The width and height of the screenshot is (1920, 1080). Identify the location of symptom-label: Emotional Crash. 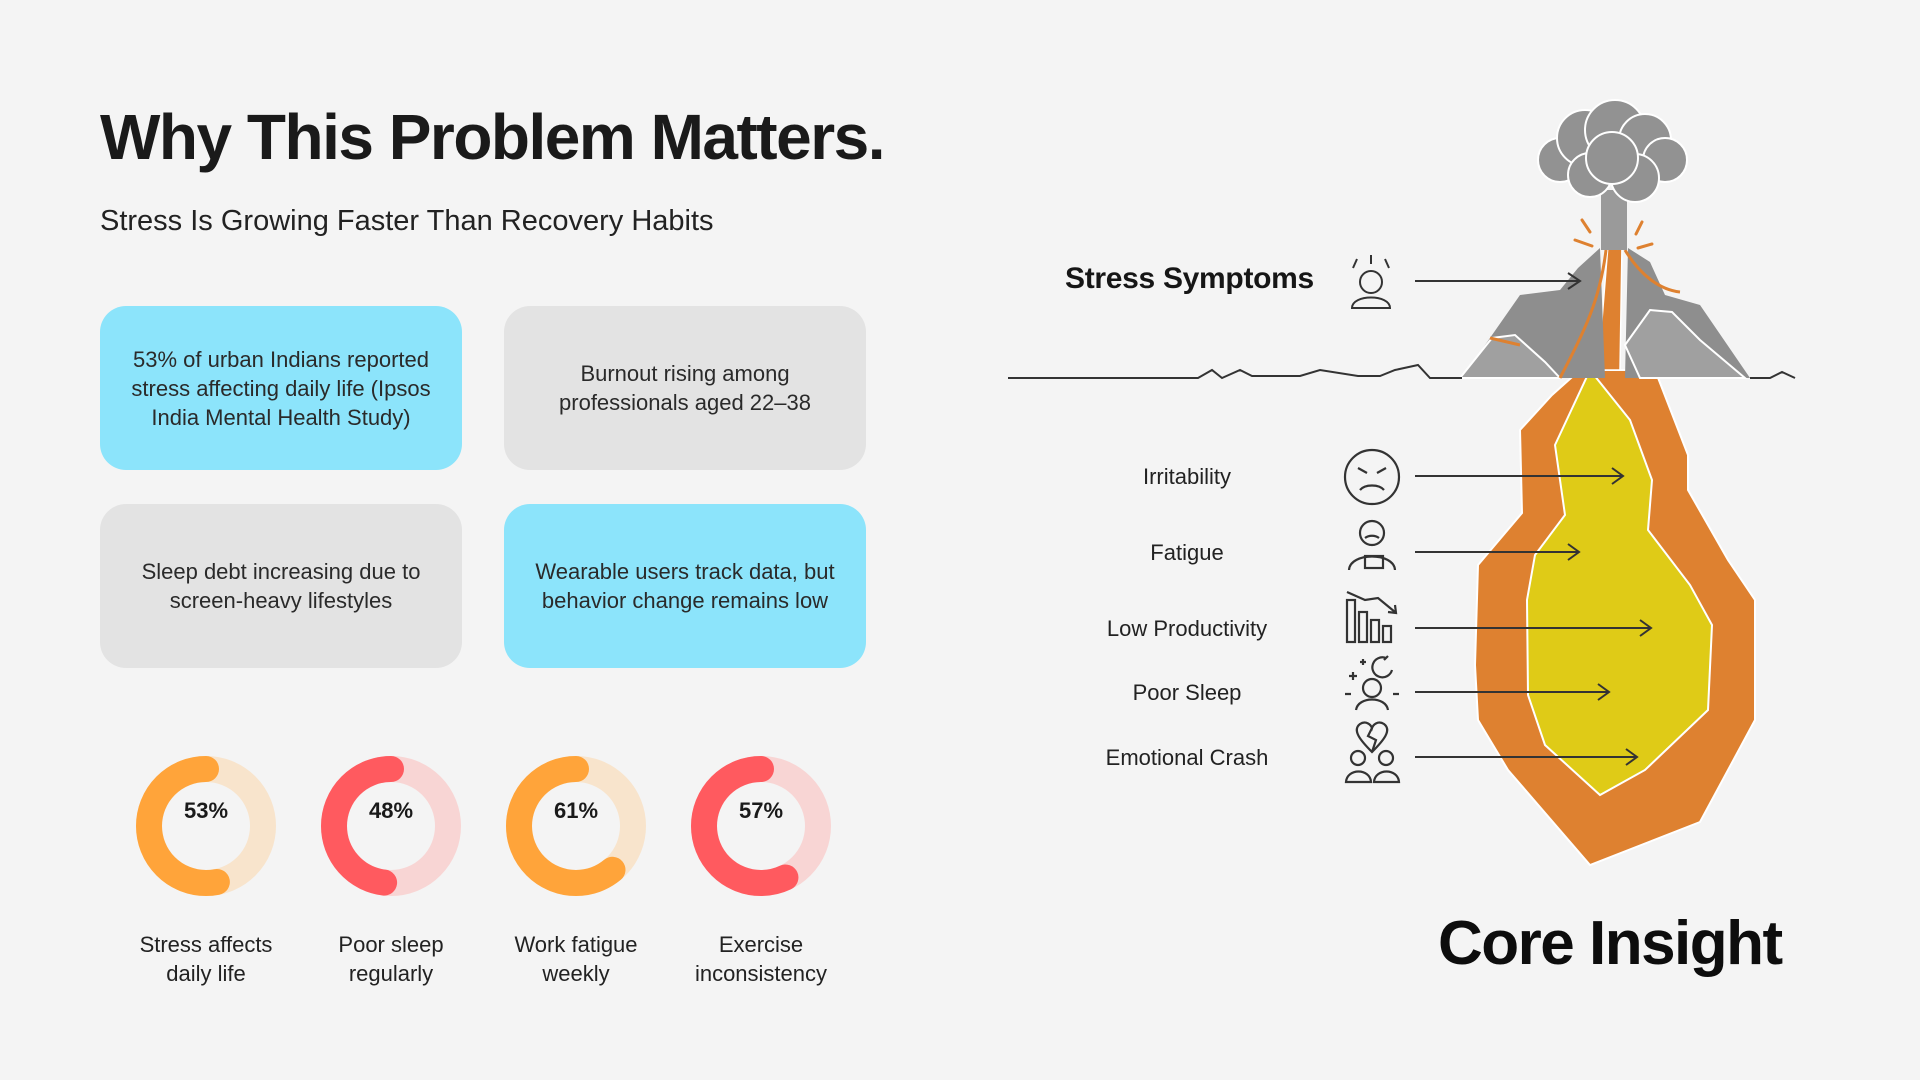
(1187, 757).